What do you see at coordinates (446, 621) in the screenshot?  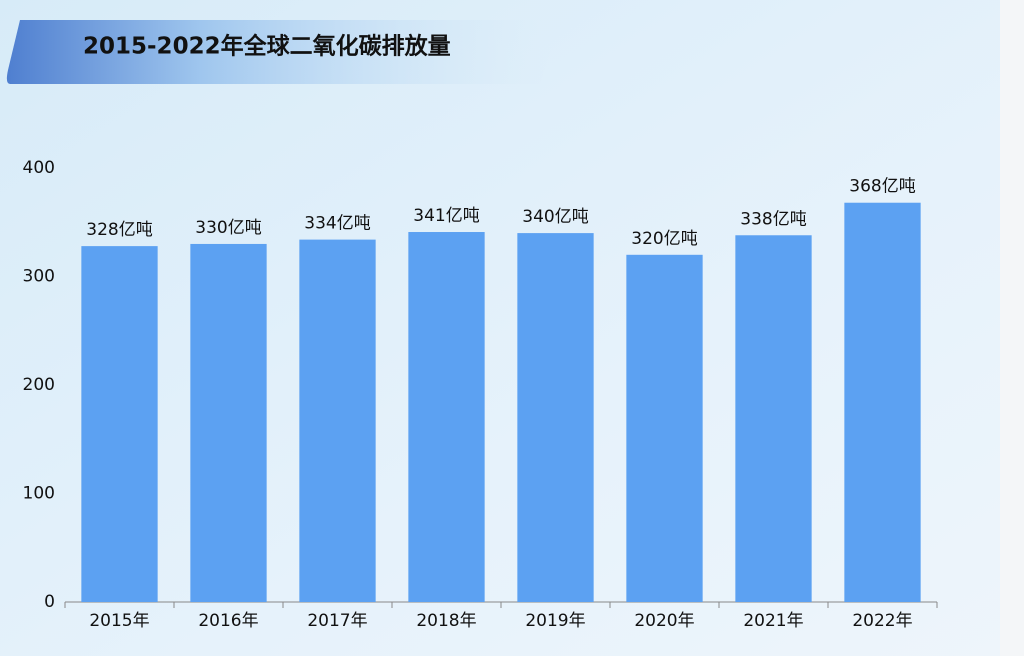 I see `x-tick-label: 2018年` at bounding box center [446, 621].